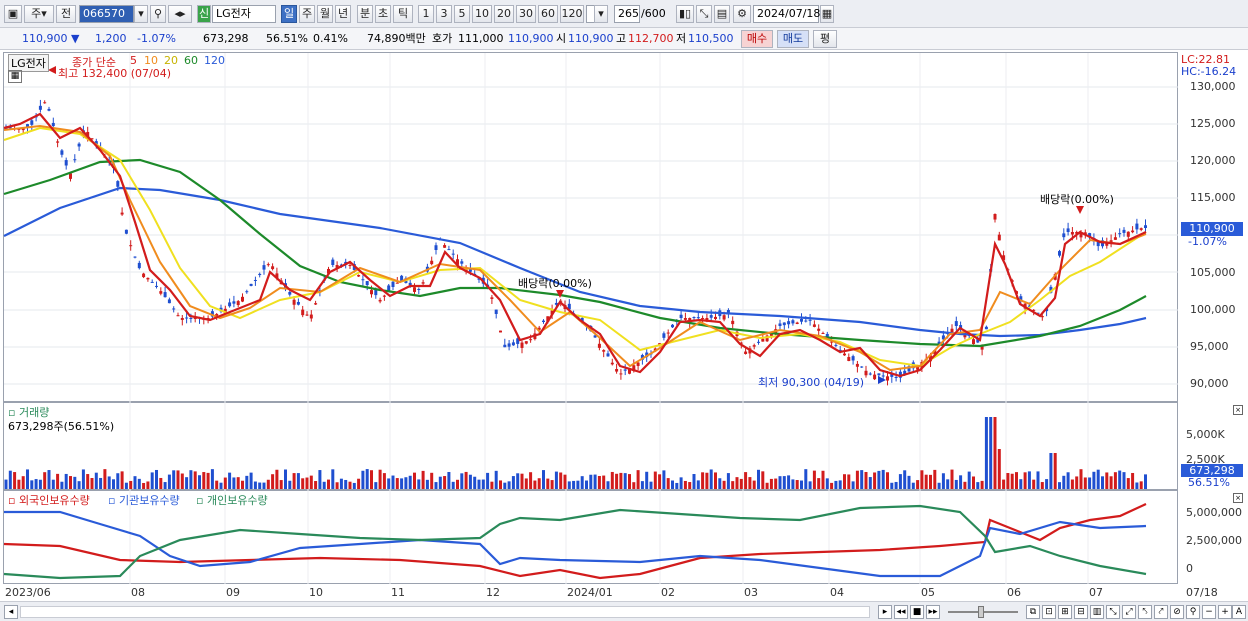  I want to click on tool-icon: ⤣, so click(1145, 612).